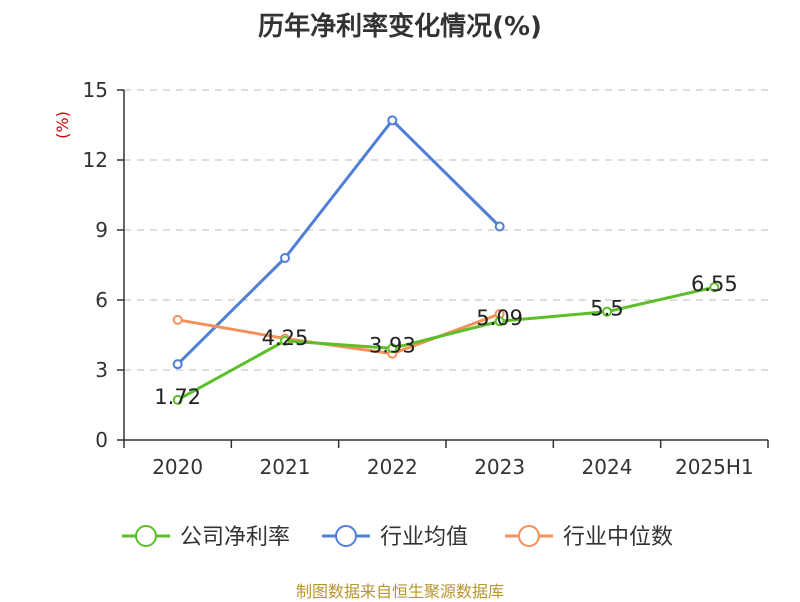 Image resolution: width=800 pixels, height=602 pixels. What do you see at coordinates (101, 300) in the screenshot?
I see `y-tick-label: 6` at bounding box center [101, 300].